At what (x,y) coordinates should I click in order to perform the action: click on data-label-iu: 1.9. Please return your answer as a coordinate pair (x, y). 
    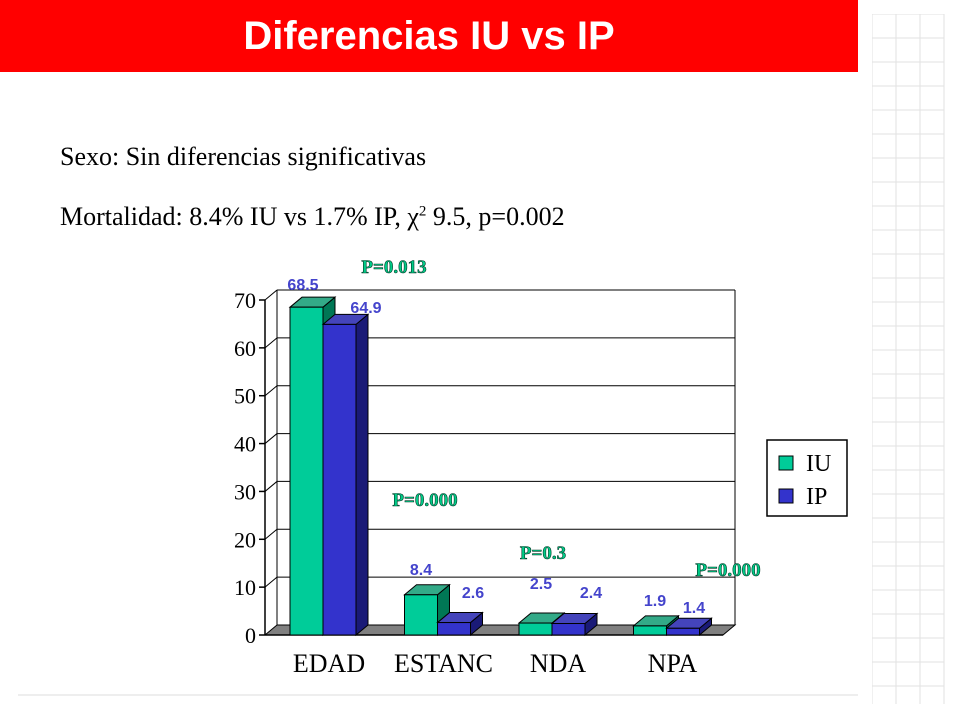
    Looking at the image, I should click on (655, 601).